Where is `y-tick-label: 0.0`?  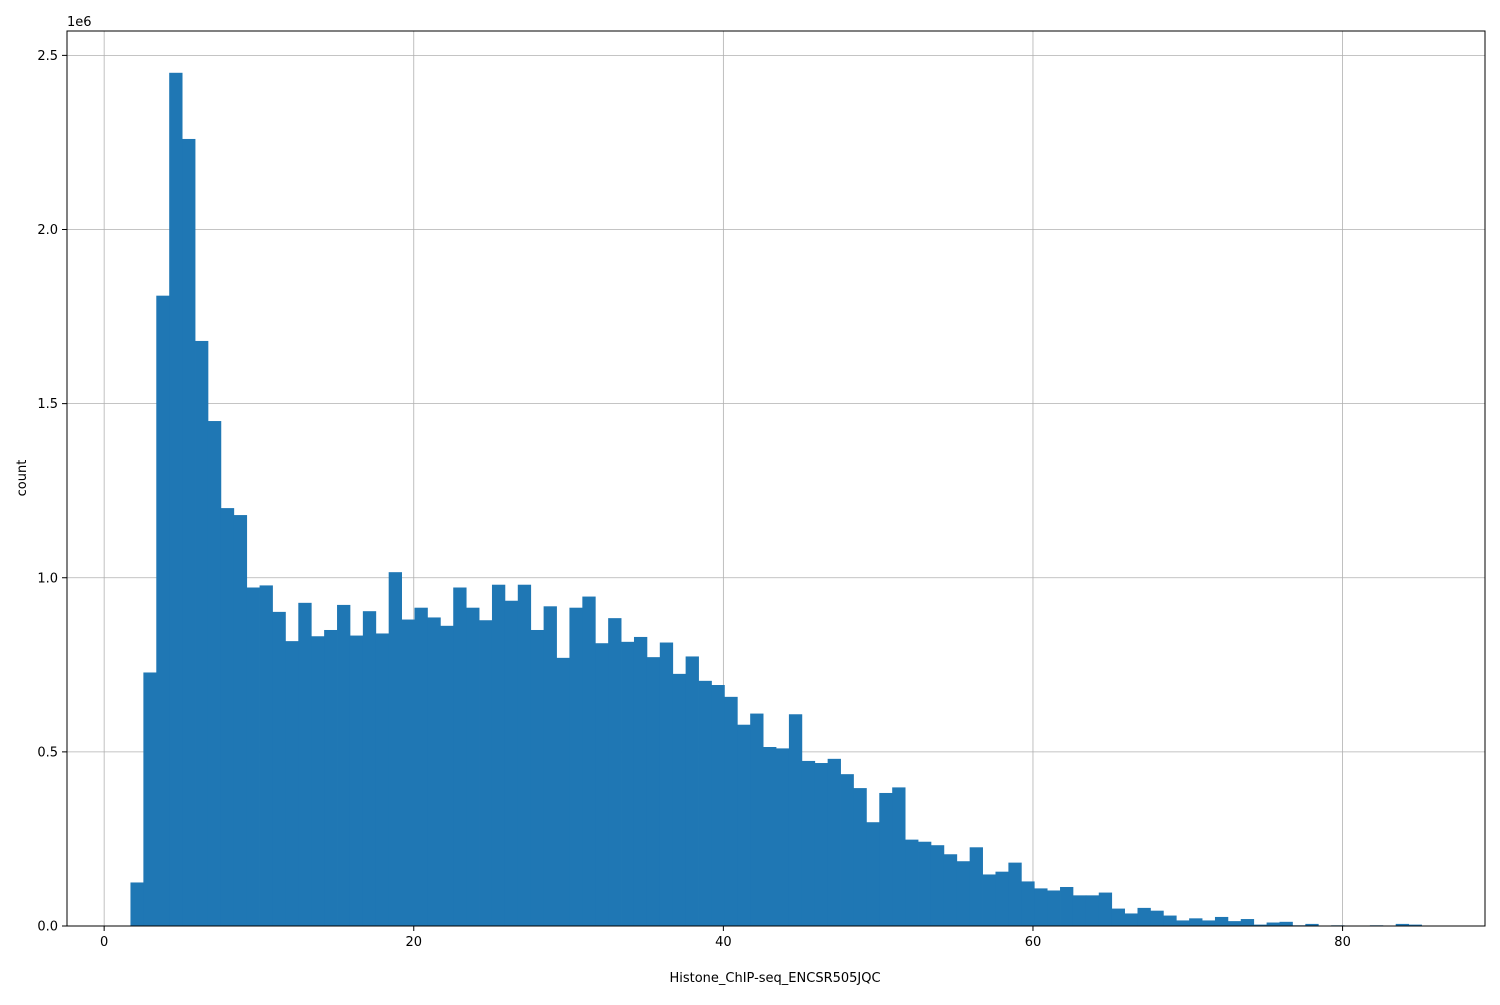 y-tick-label: 0.0 is located at coordinates (47, 927).